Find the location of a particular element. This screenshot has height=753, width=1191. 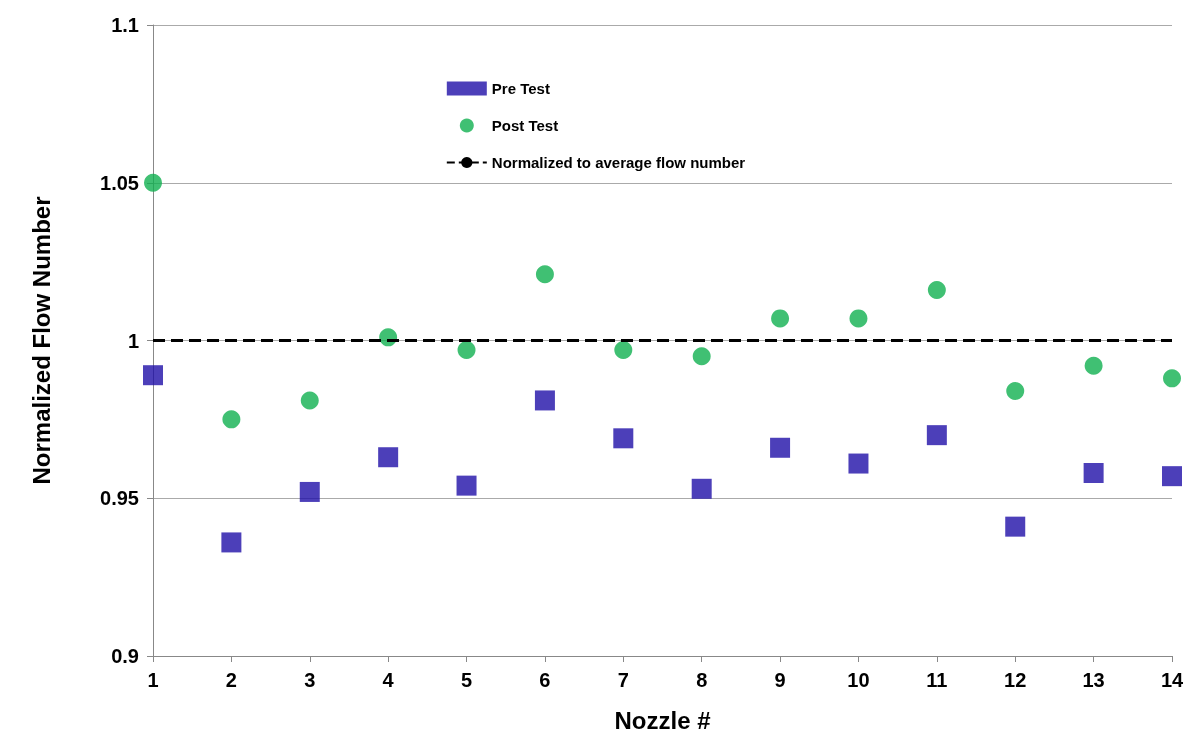

x-tick-label: 13 is located at coordinates (1093, 680).